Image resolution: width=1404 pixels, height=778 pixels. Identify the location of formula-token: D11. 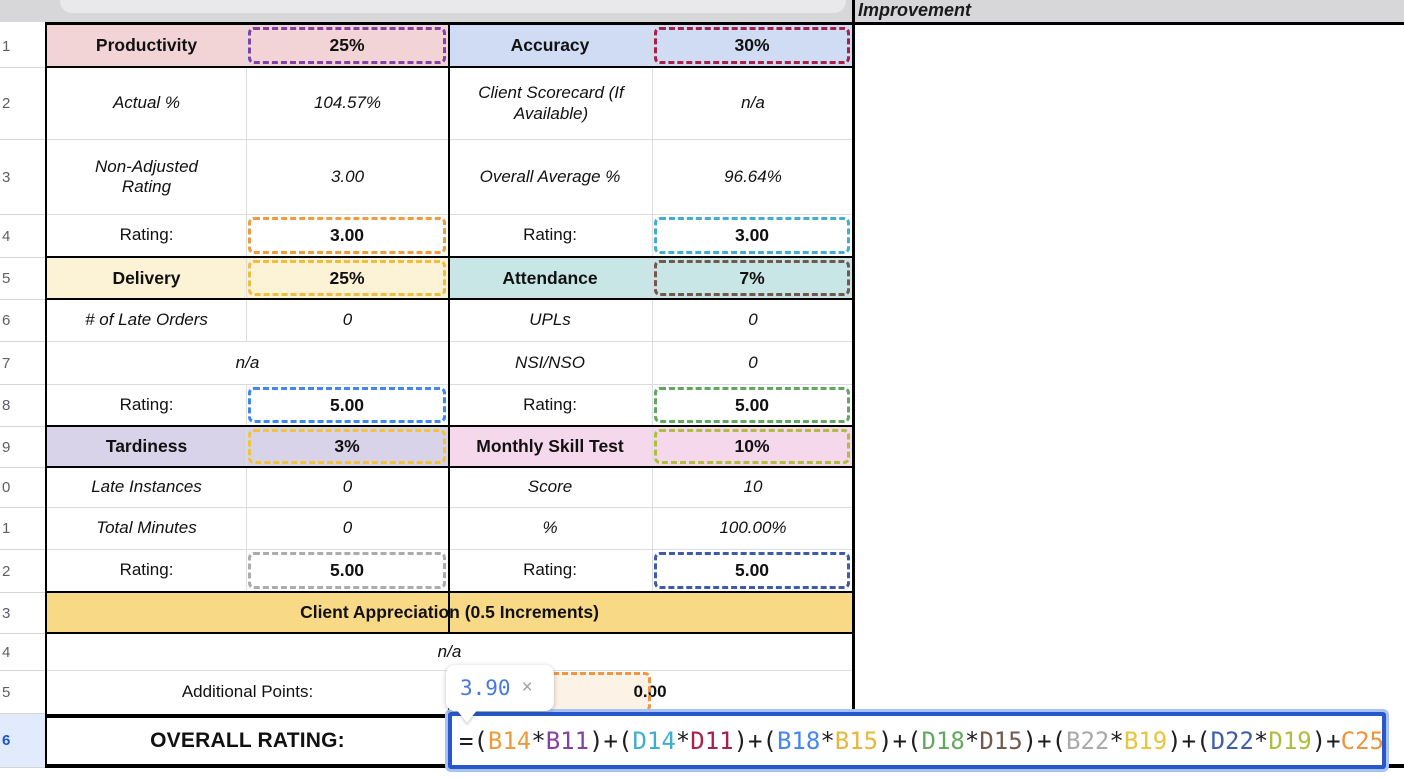
(712, 740).